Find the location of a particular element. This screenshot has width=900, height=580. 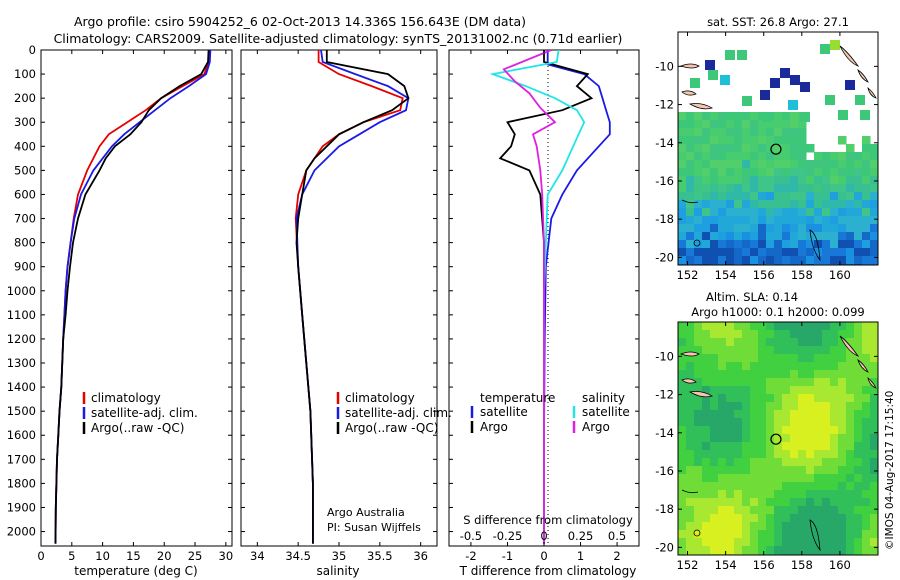

series-line-salinity-satellite is located at coordinates (537, 297).